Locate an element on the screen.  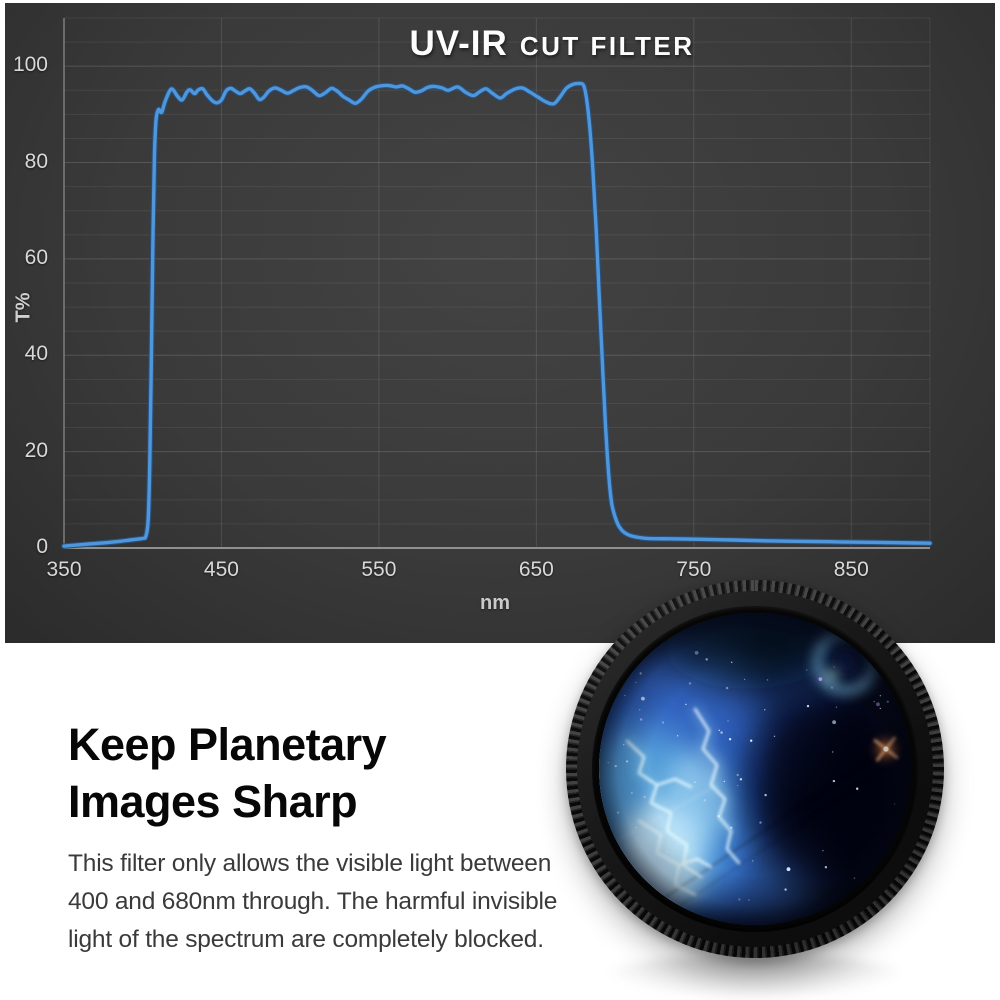
filter-product-photo is located at coordinates (755, 769).